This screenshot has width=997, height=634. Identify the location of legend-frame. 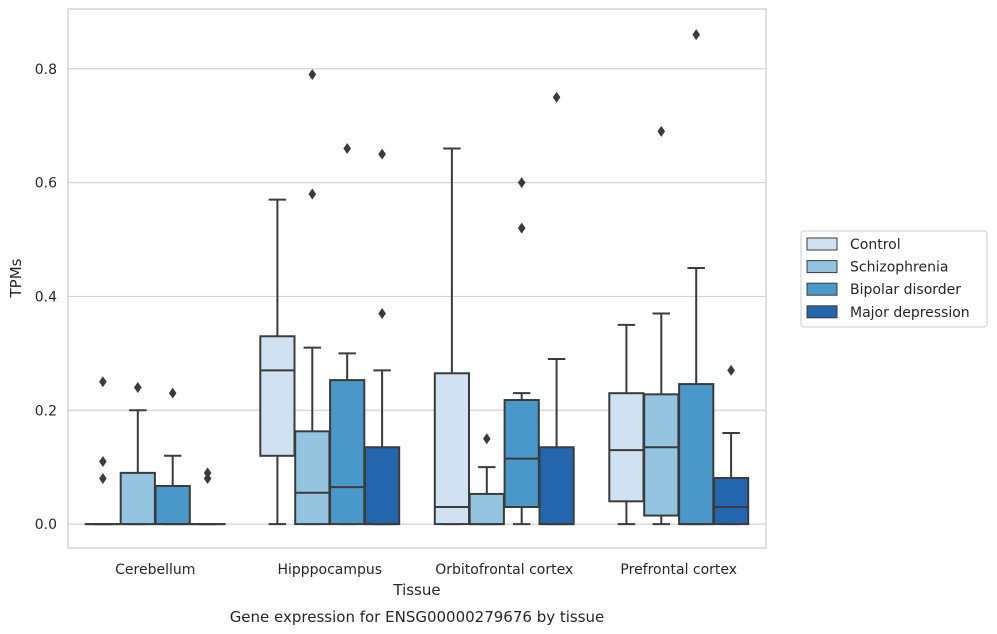
(894, 279).